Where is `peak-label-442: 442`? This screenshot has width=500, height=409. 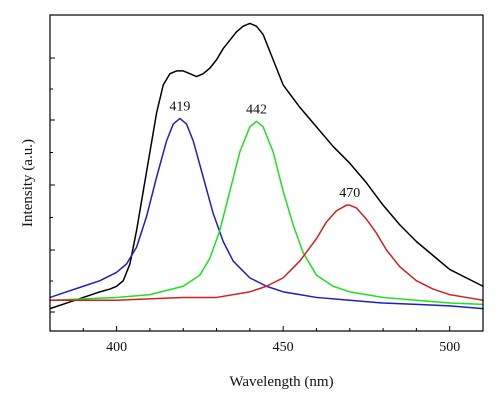
peak-label-442: 442 is located at coordinates (256, 109).